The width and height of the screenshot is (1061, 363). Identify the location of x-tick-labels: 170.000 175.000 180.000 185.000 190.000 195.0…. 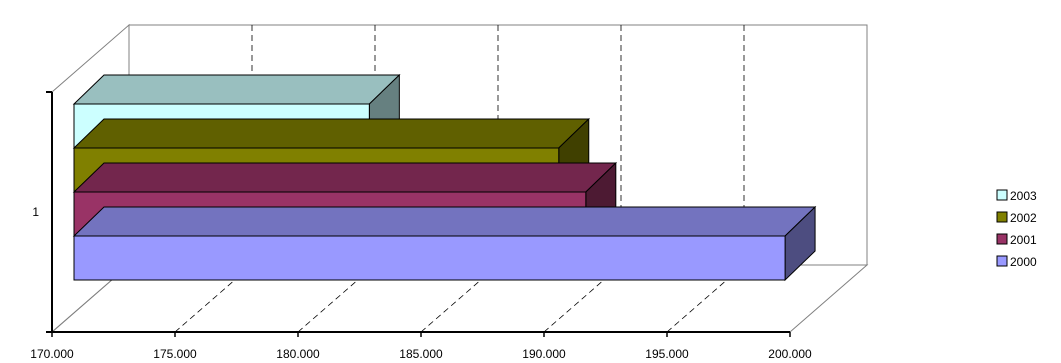
(421, 354).